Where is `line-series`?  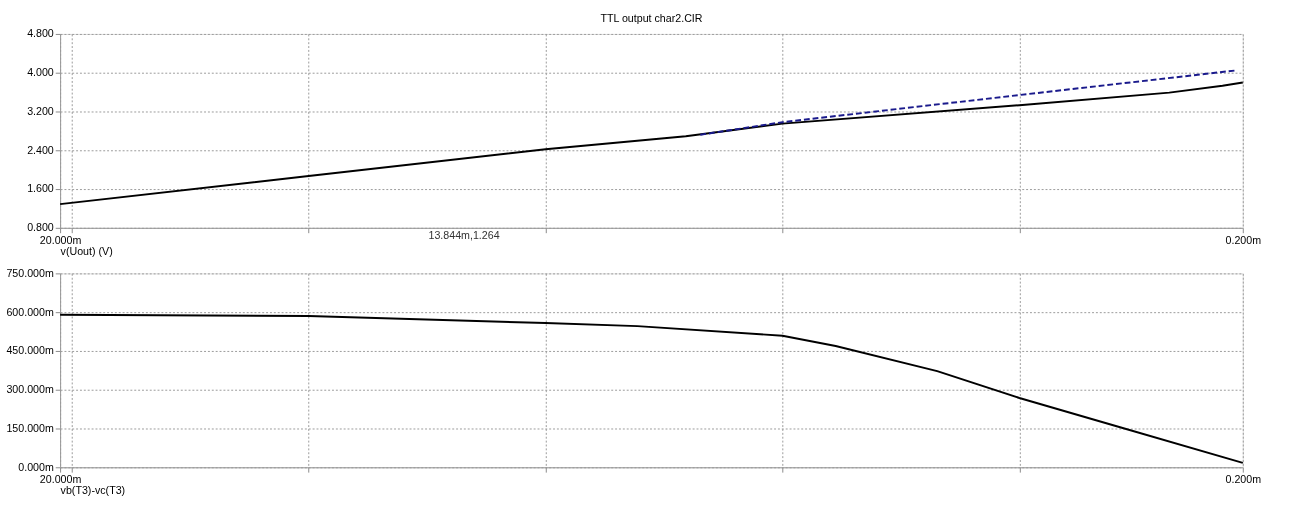 line-series is located at coordinates (968, 102).